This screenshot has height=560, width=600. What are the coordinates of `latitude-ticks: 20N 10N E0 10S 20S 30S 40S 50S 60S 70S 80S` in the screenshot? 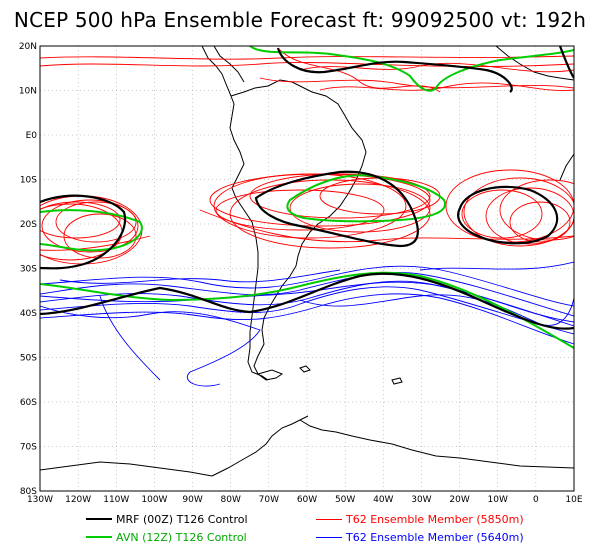 It's located at (28, 269).